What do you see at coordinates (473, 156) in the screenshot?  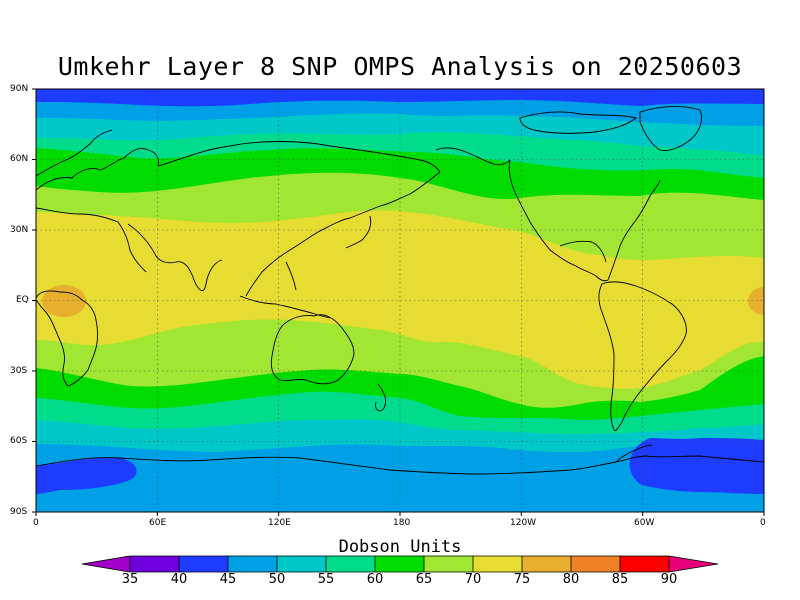 I see `alaska` at bounding box center [473, 156].